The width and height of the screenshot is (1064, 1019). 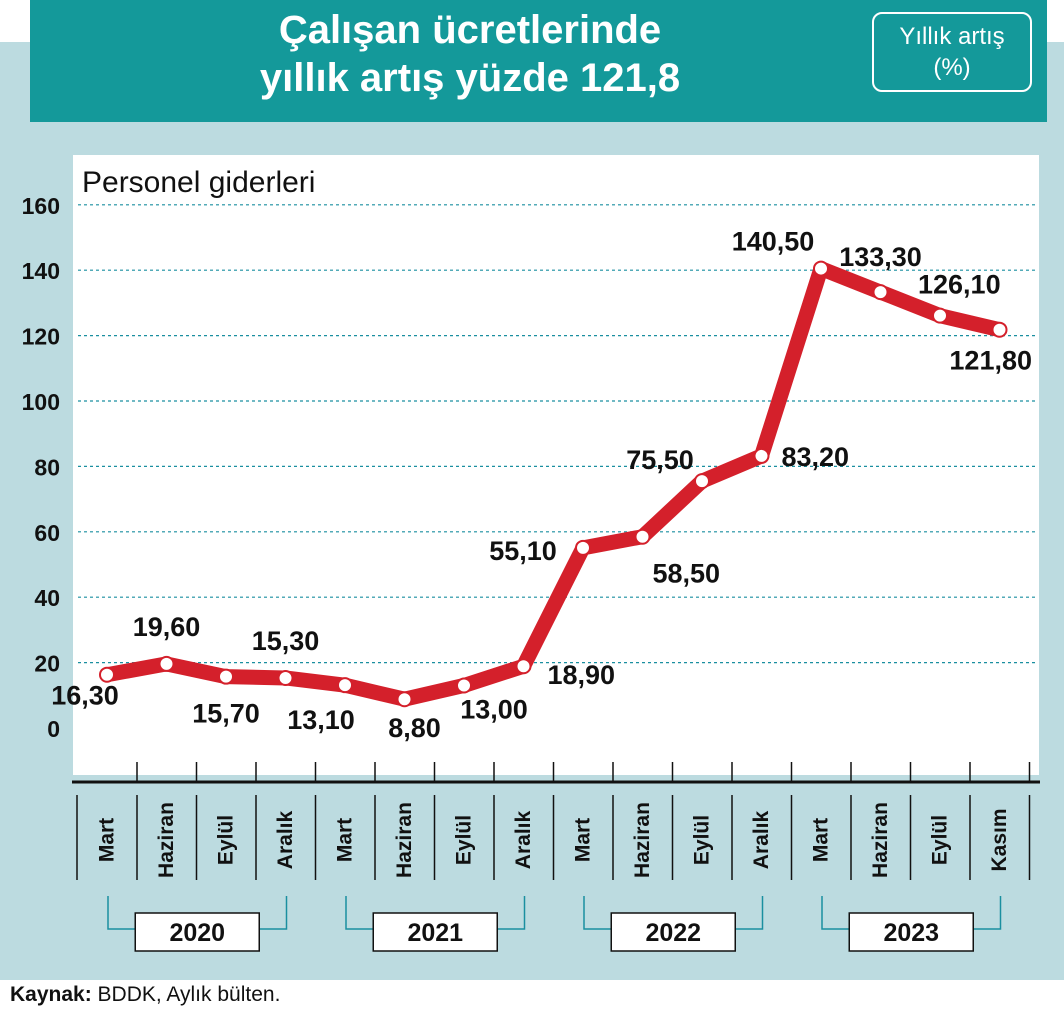 I want to click on year-label: 2023, so click(x=911, y=933).